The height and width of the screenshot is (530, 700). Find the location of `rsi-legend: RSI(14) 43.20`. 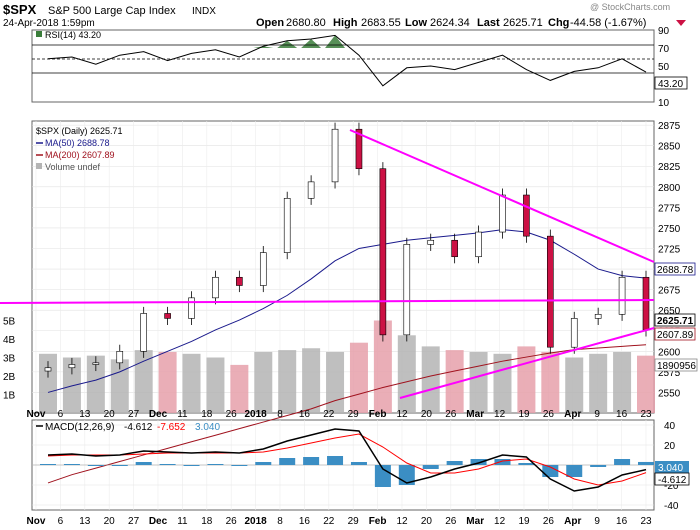

rsi-legend: RSI(14) 43.20 is located at coordinates (68, 35).